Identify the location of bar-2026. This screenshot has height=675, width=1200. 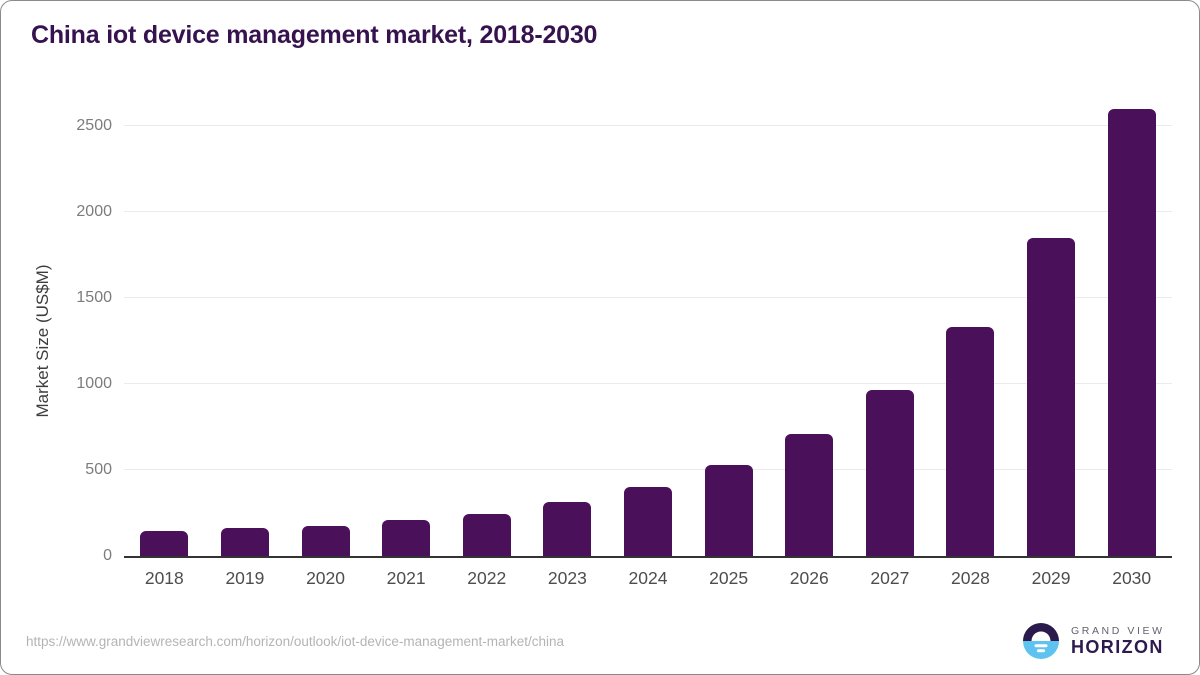
(809, 494).